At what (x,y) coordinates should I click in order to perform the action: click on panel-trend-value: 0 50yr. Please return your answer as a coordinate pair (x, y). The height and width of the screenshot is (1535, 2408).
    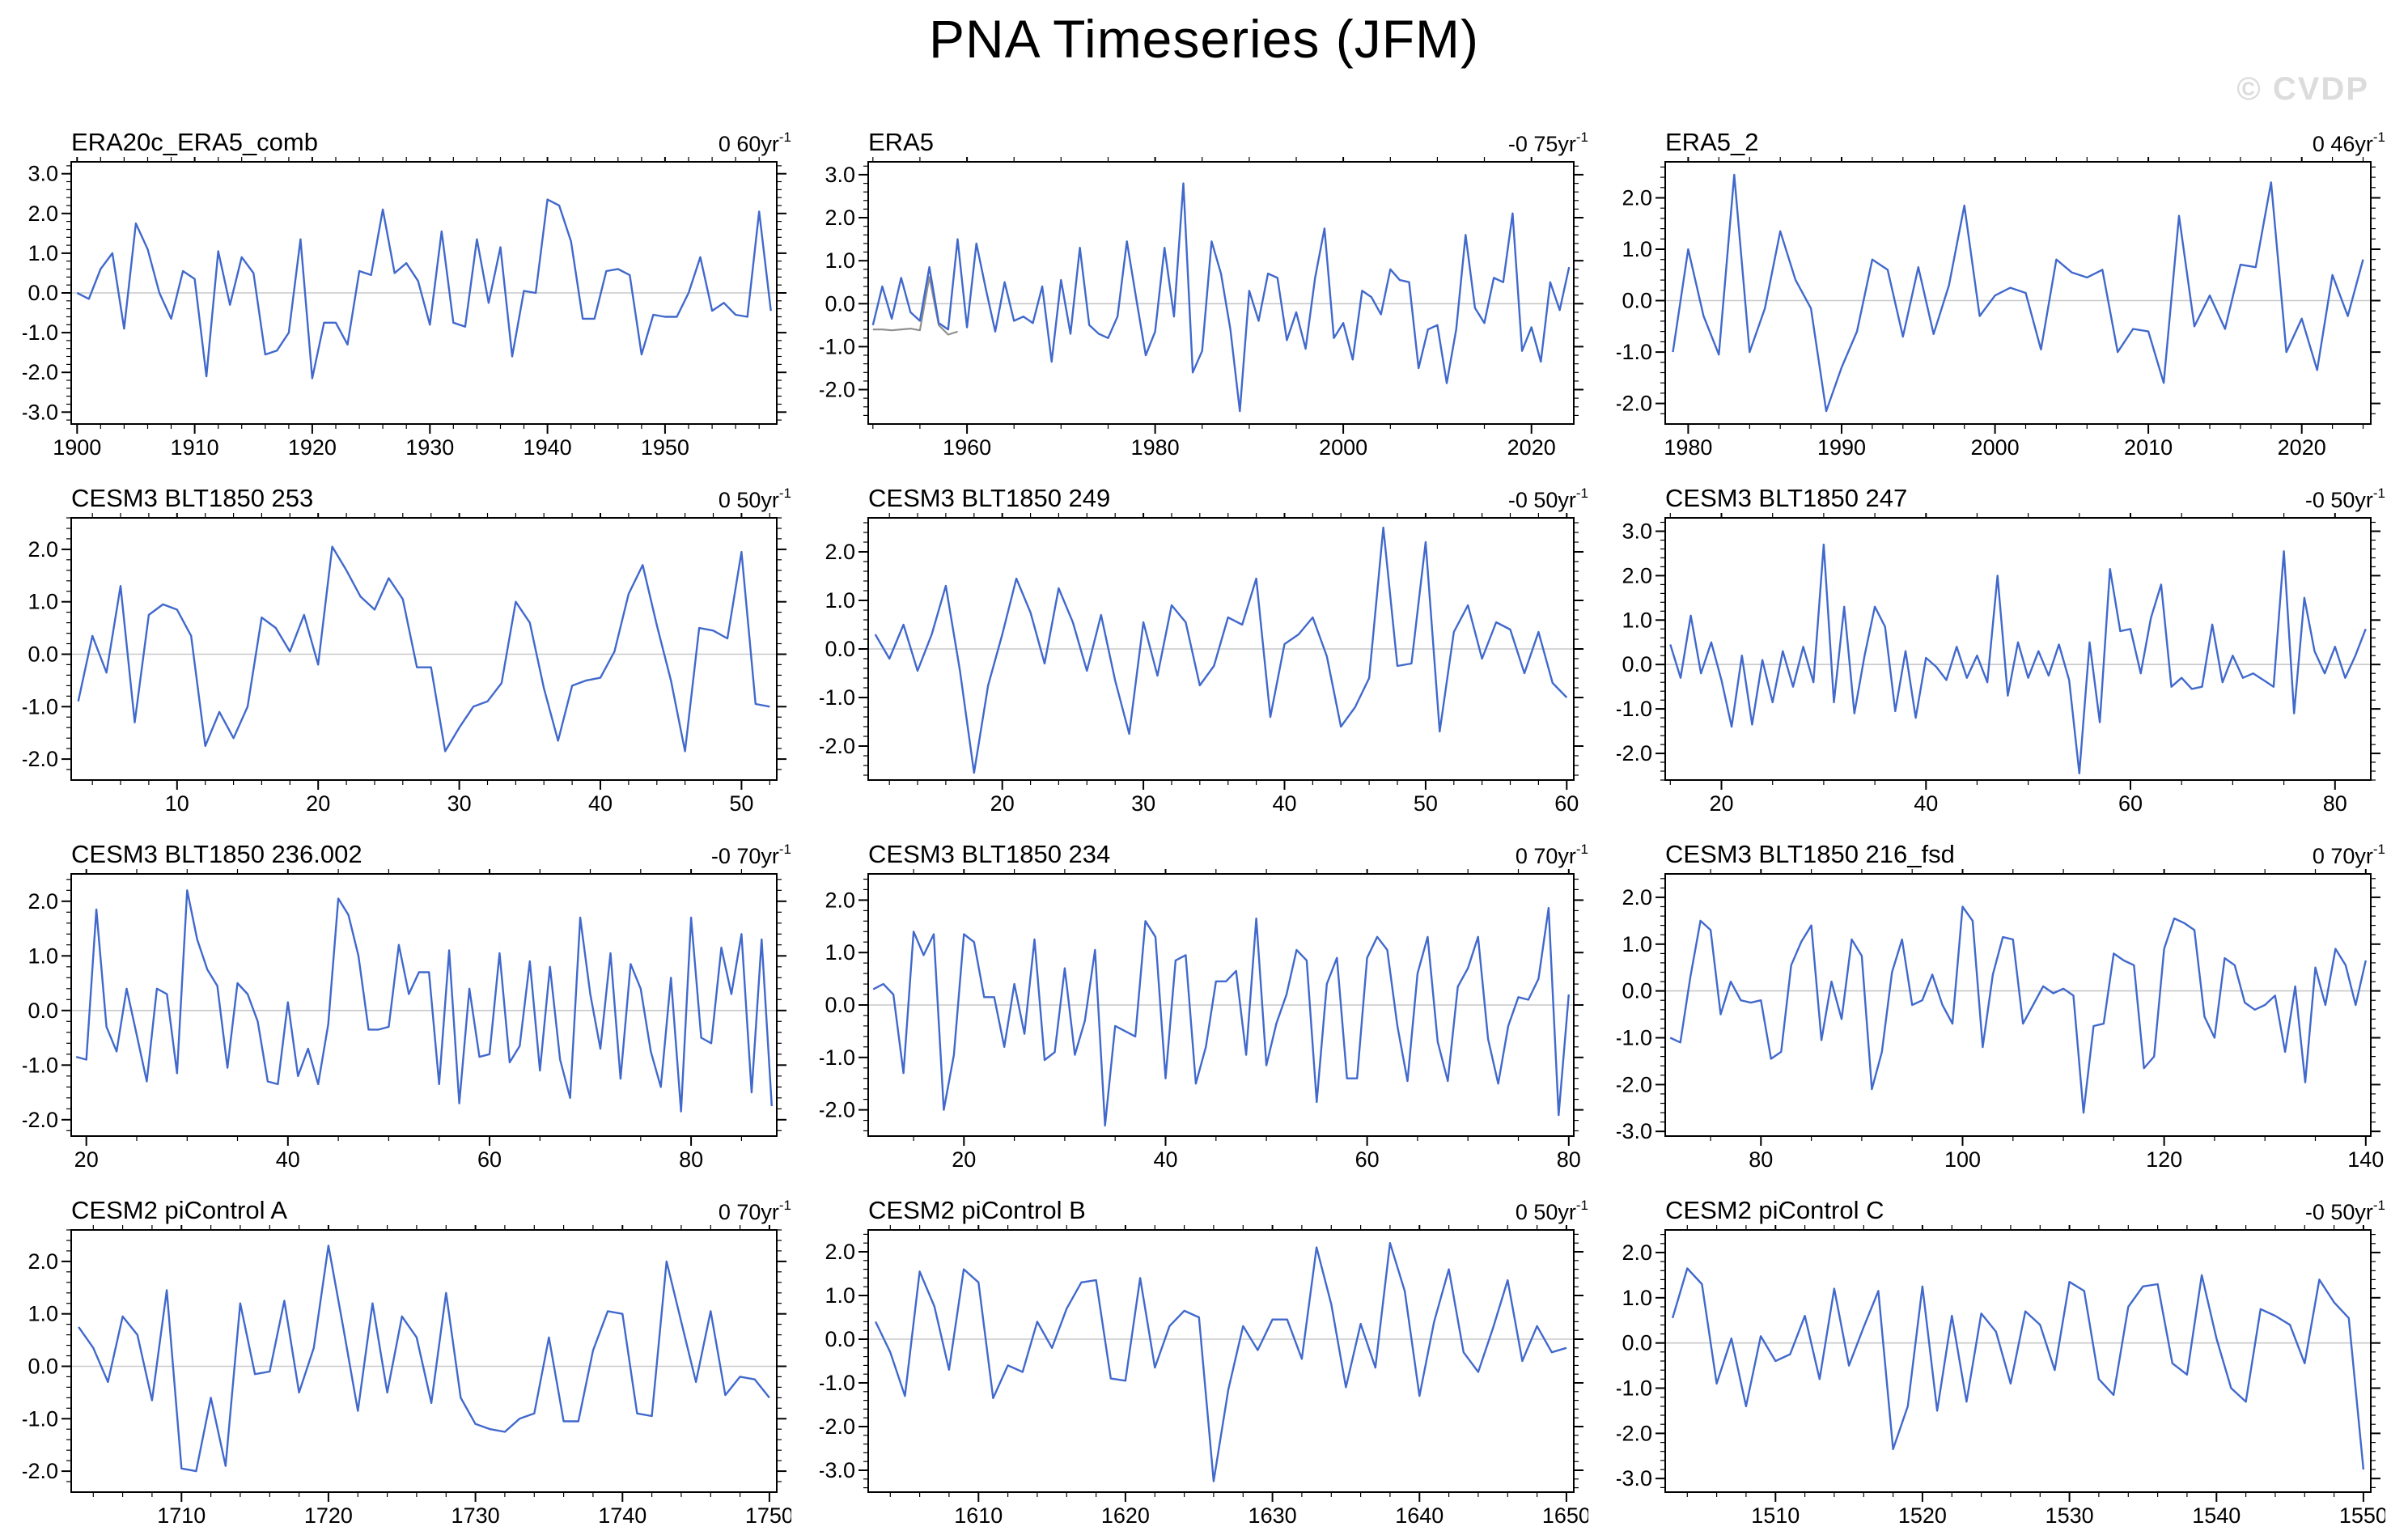
    Looking at the image, I should click on (748, 500).